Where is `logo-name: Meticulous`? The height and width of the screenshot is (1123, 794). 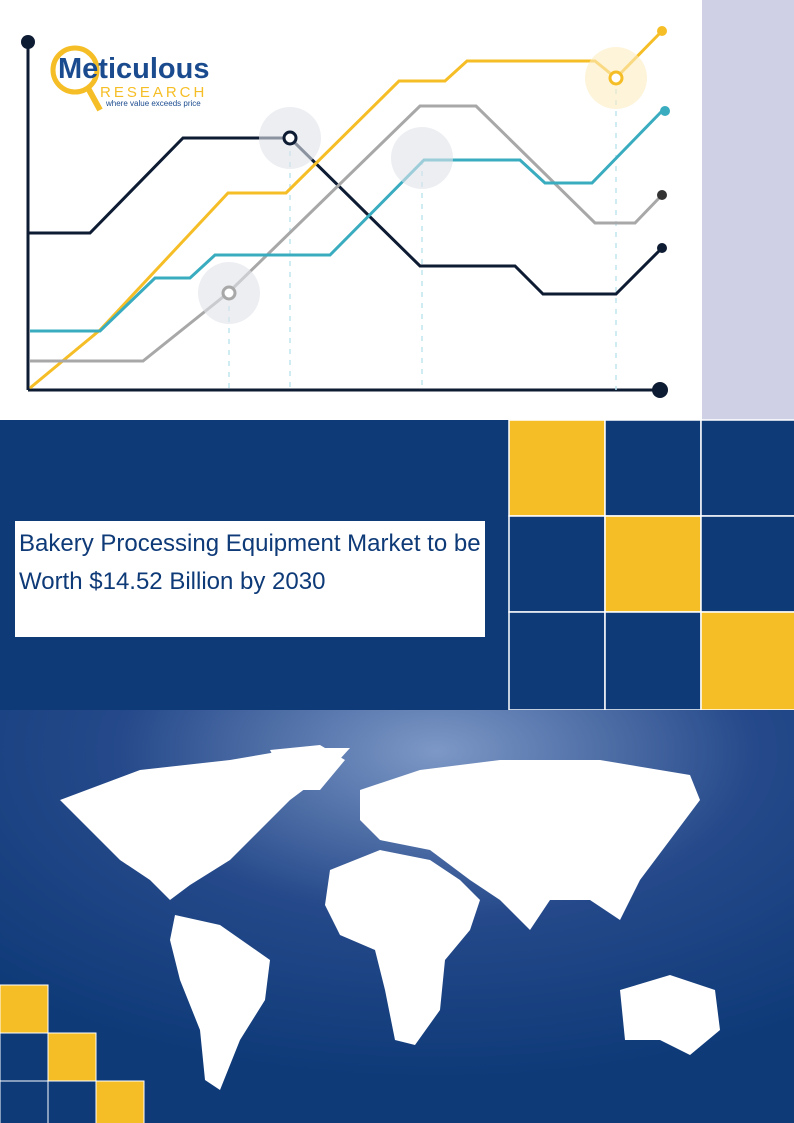
logo-name: Meticulous is located at coordinates (133, 69).